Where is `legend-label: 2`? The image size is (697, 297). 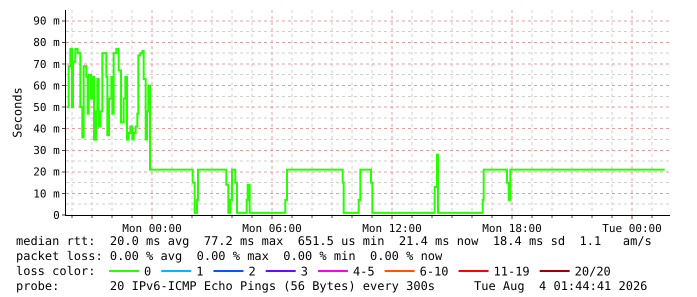 legend-label: 2 is located at coordinates (252, 271).